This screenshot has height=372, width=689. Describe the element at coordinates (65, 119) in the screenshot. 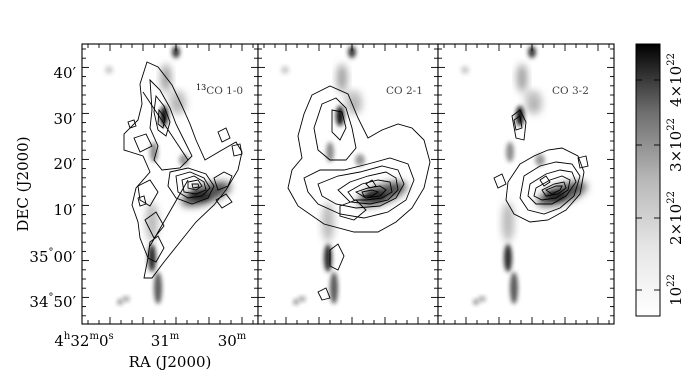

I see `y-tick-30: 30′` at that location.